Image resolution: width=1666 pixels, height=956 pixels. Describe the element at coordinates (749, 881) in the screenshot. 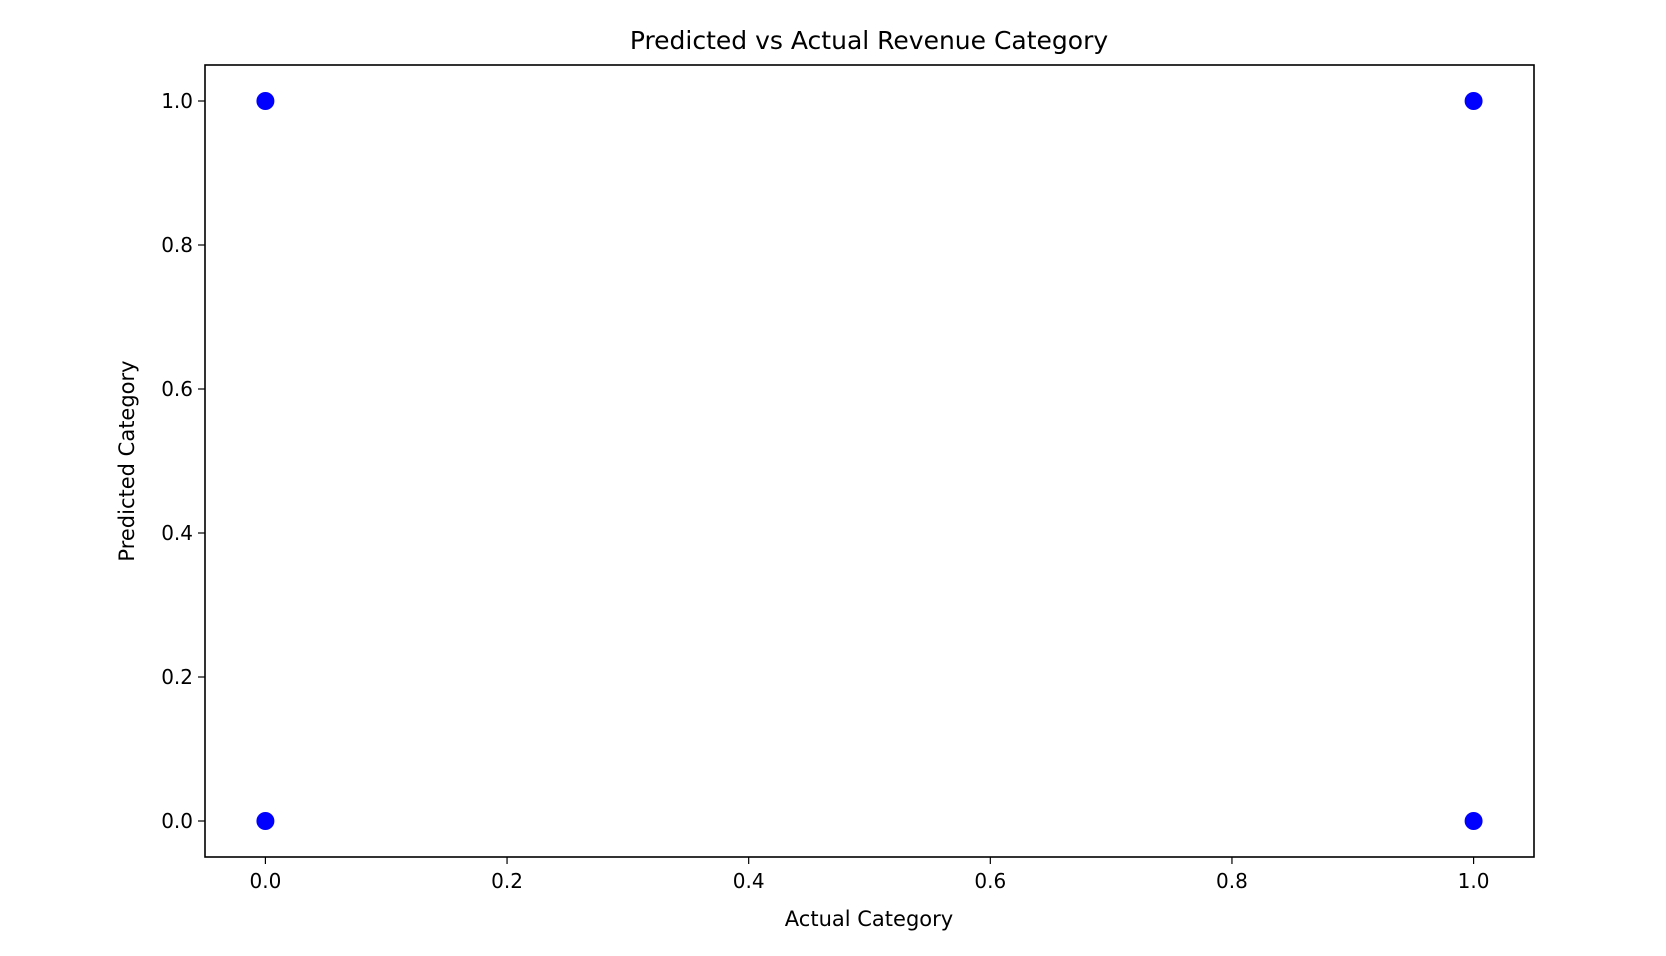

I see `x-tick-label: 0.4` at that location.